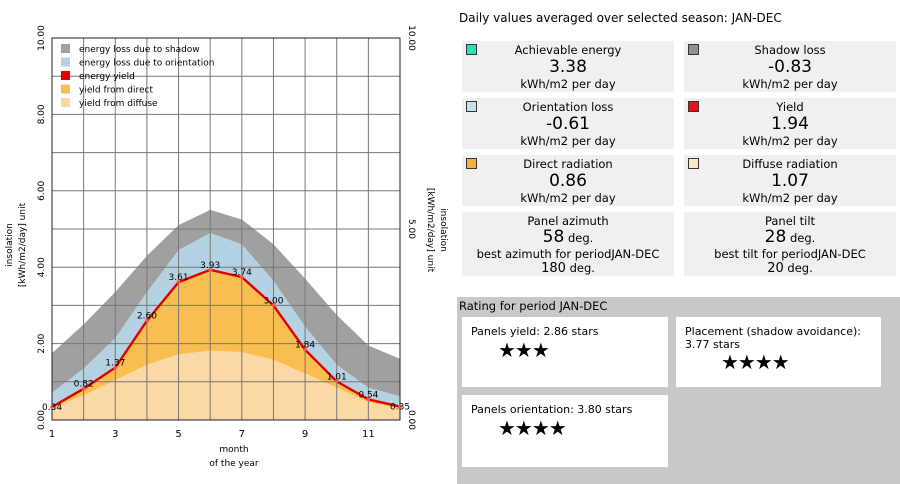 Image resolution: width=900 pixels, height=484 pixels. I want to click on rating-title: Rating for period JAN-DEC, so click(533, 306).